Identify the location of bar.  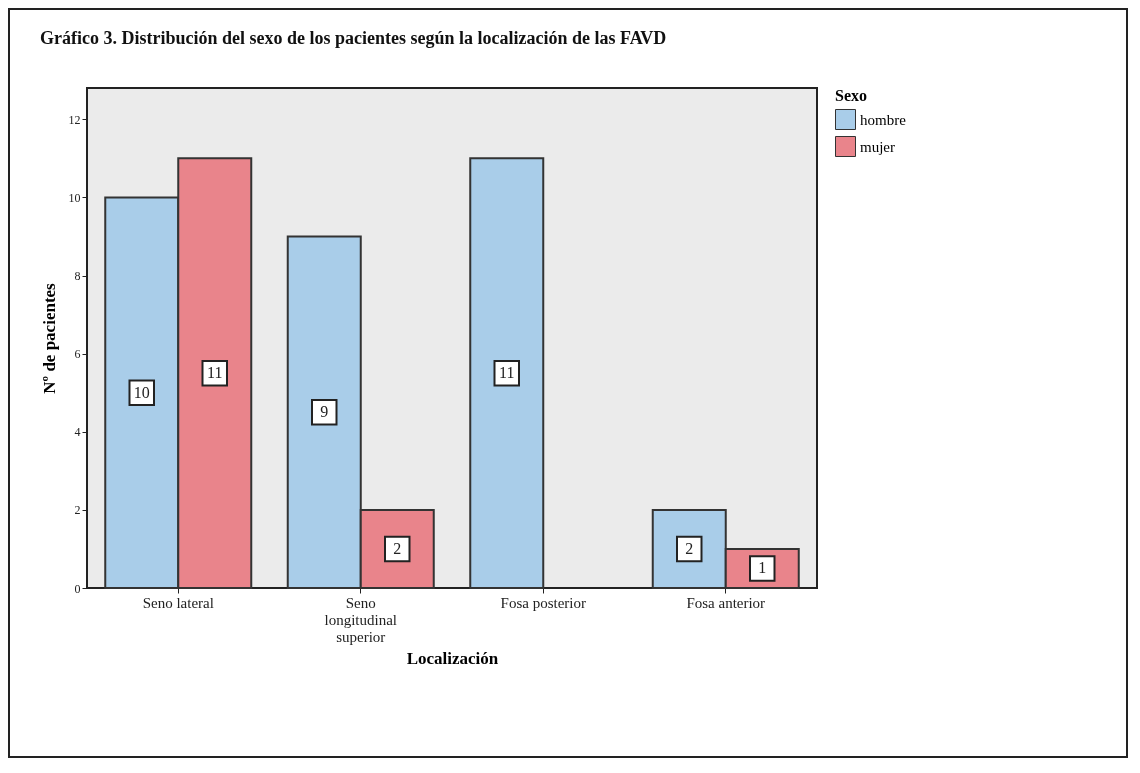
(507, 373).